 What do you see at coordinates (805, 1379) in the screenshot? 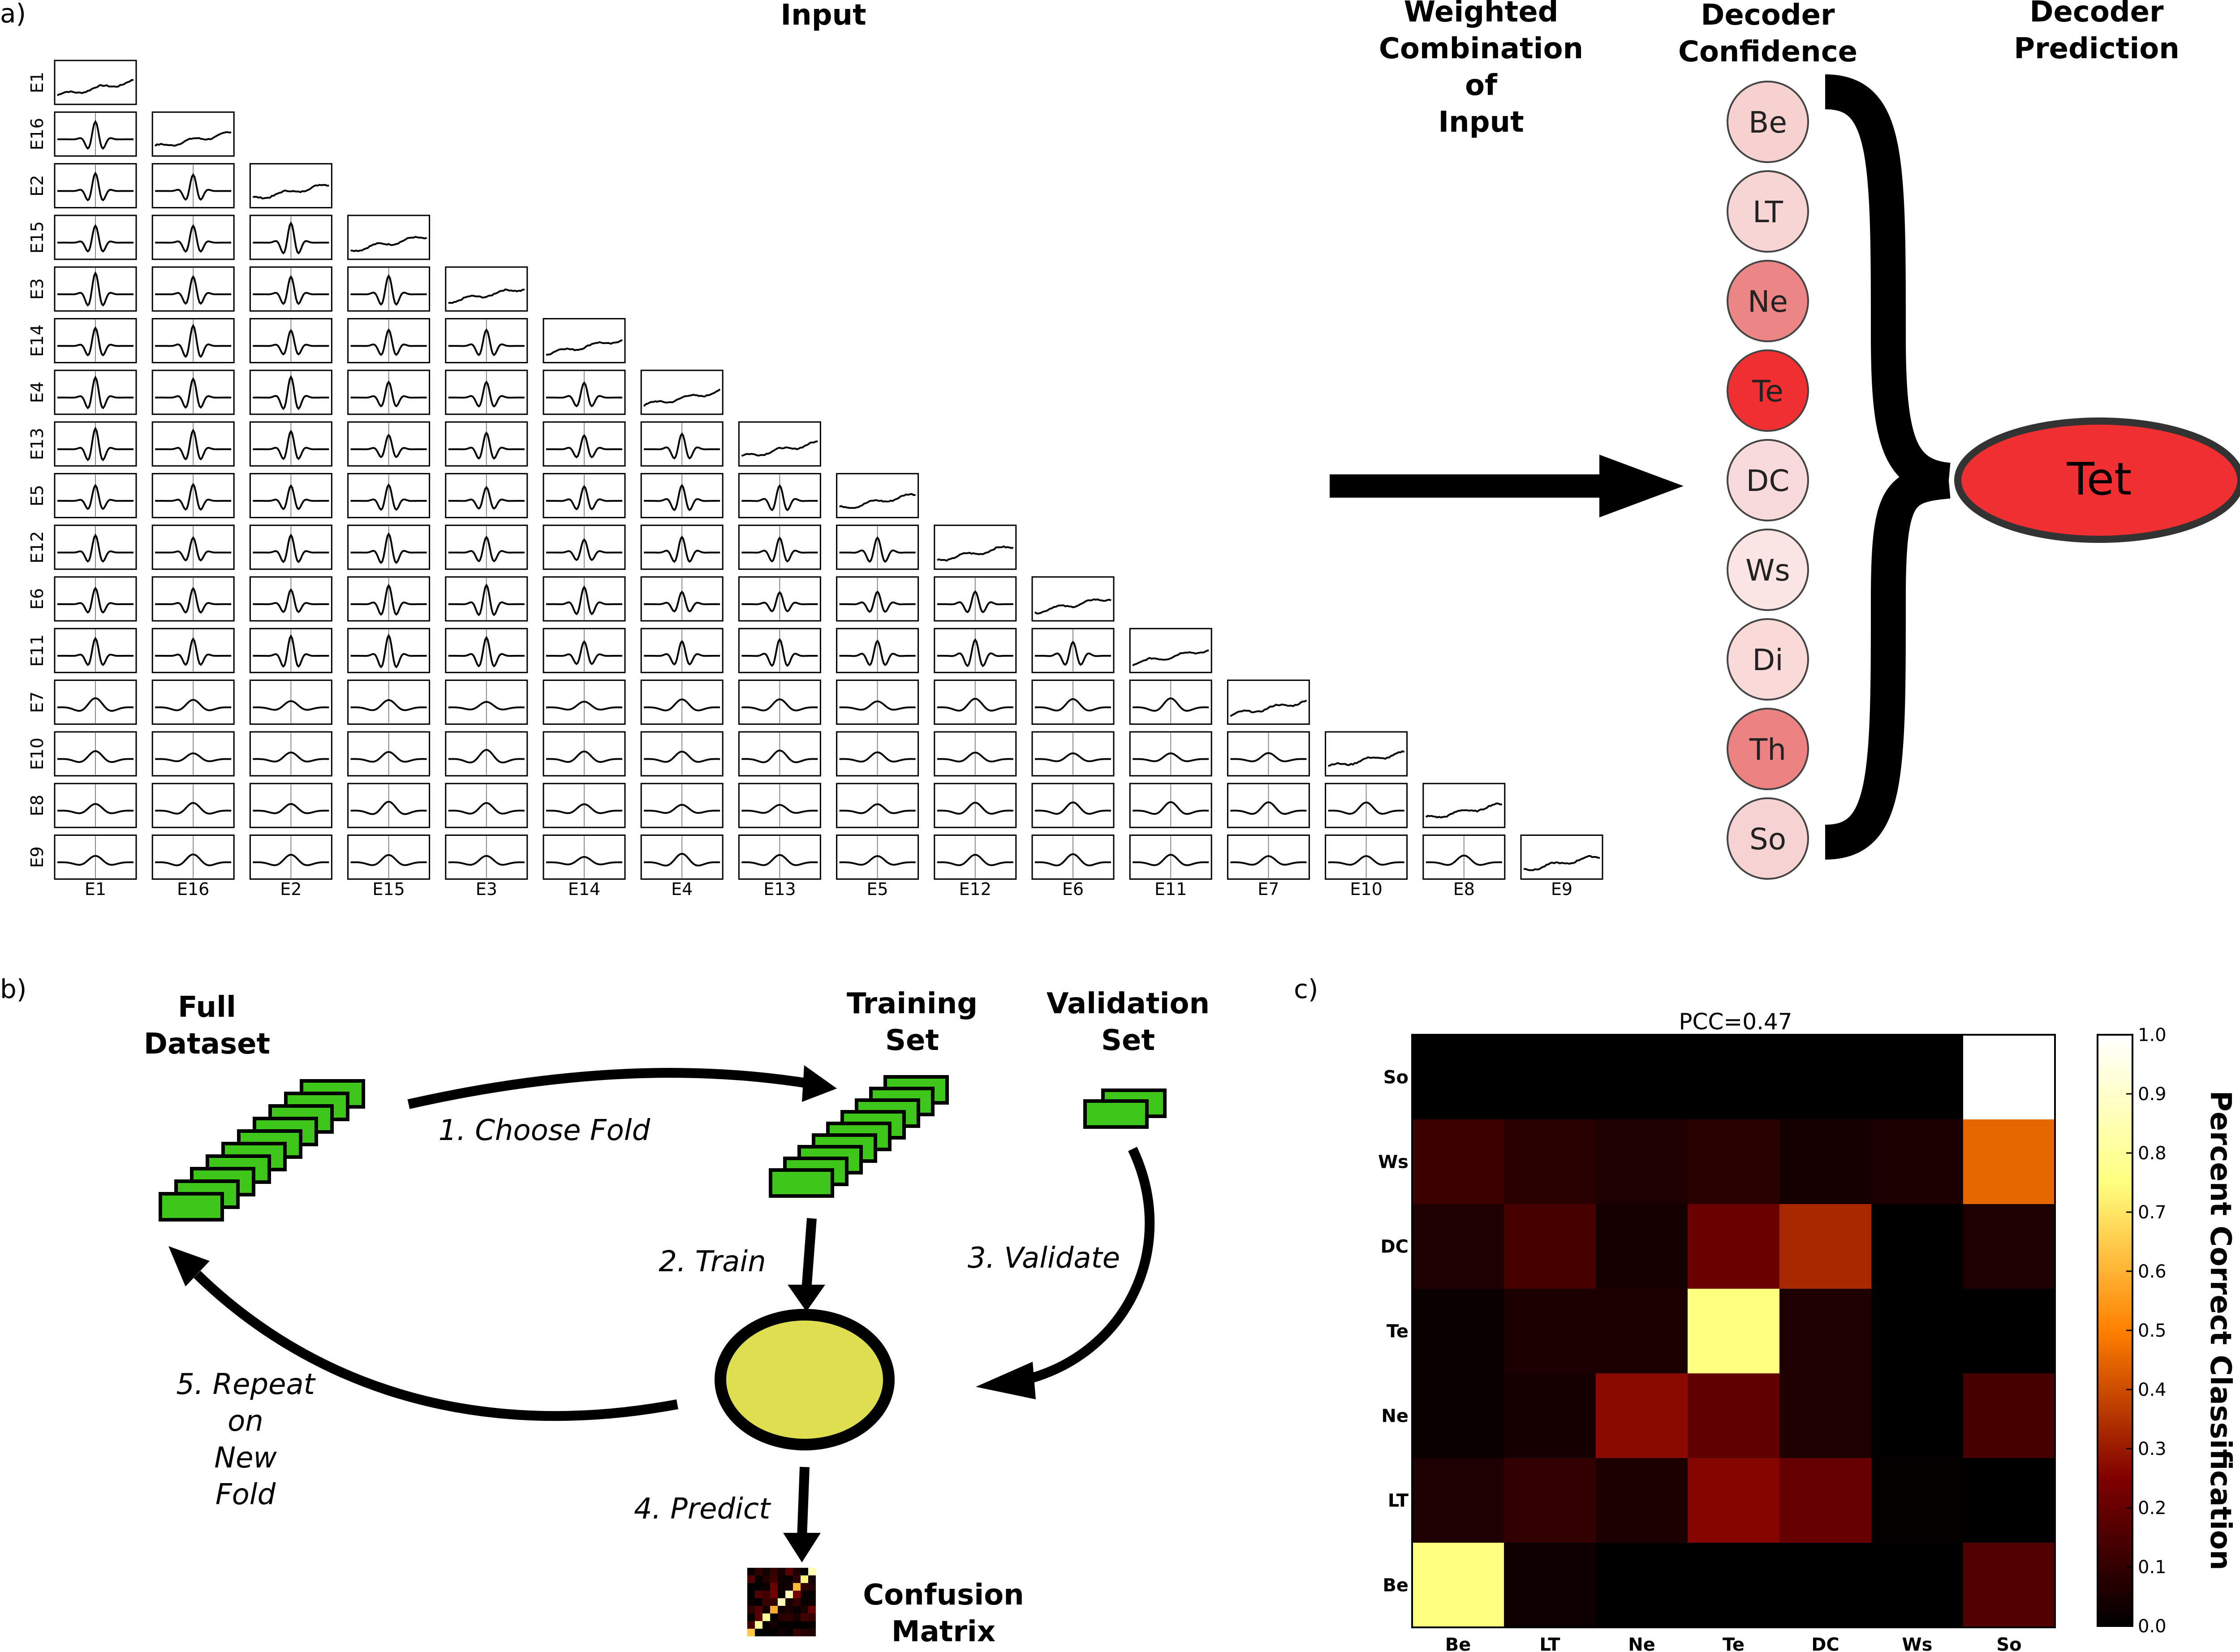
I see `model-ellipse` at bounding box center [805, 1379].